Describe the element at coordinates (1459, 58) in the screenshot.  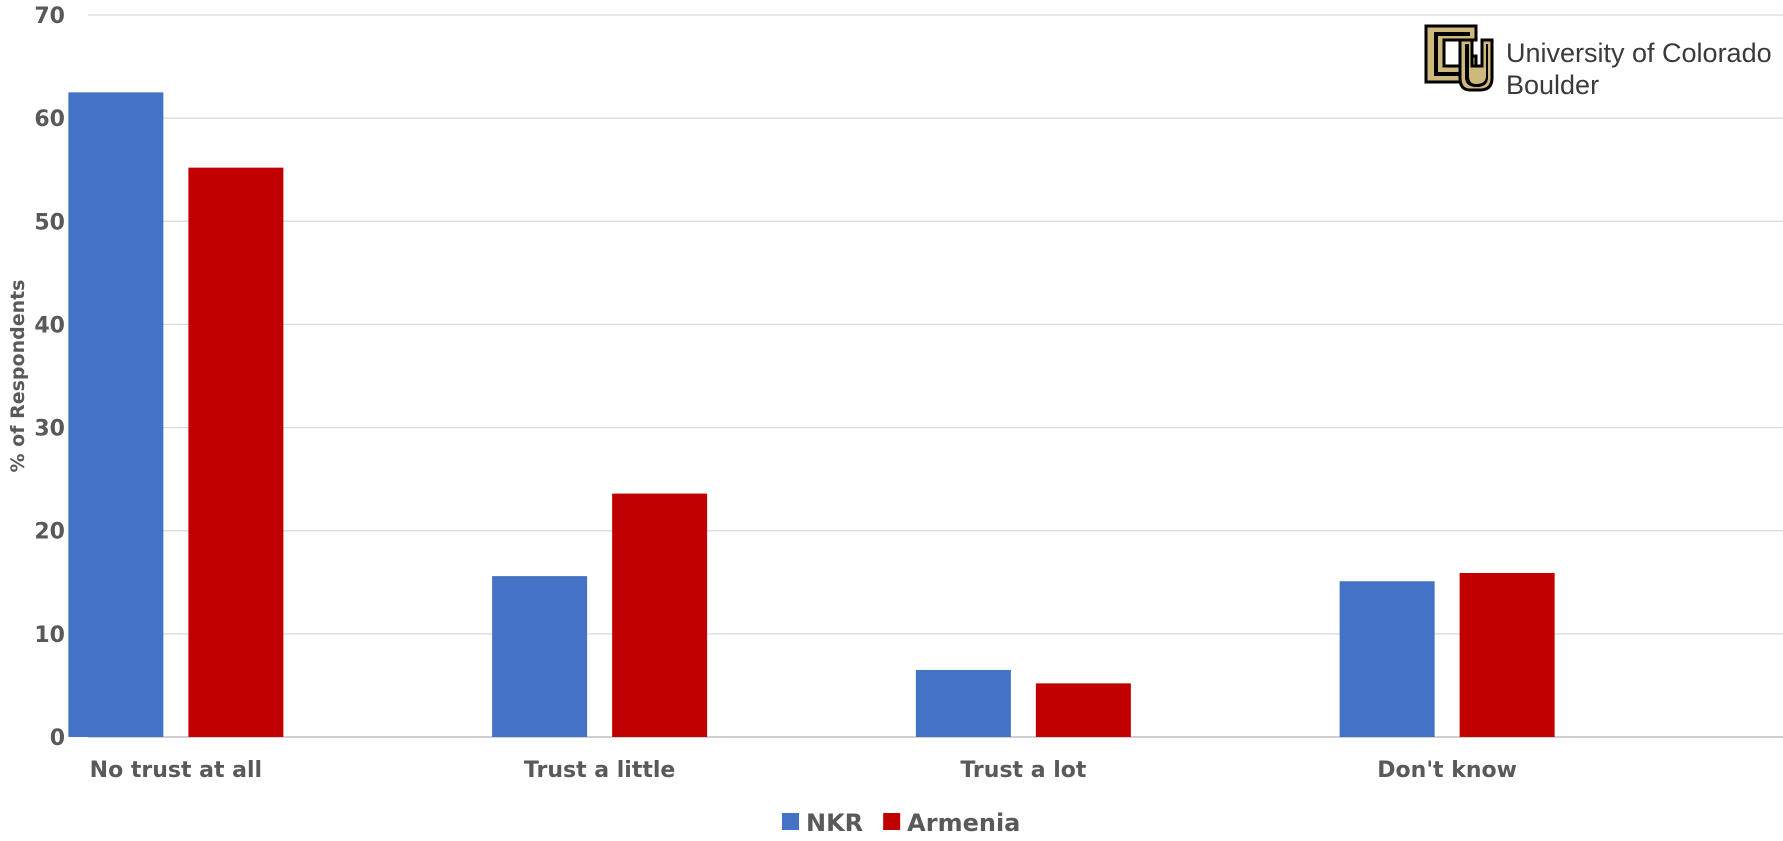
I see `cu-emblem-icon` at that location.